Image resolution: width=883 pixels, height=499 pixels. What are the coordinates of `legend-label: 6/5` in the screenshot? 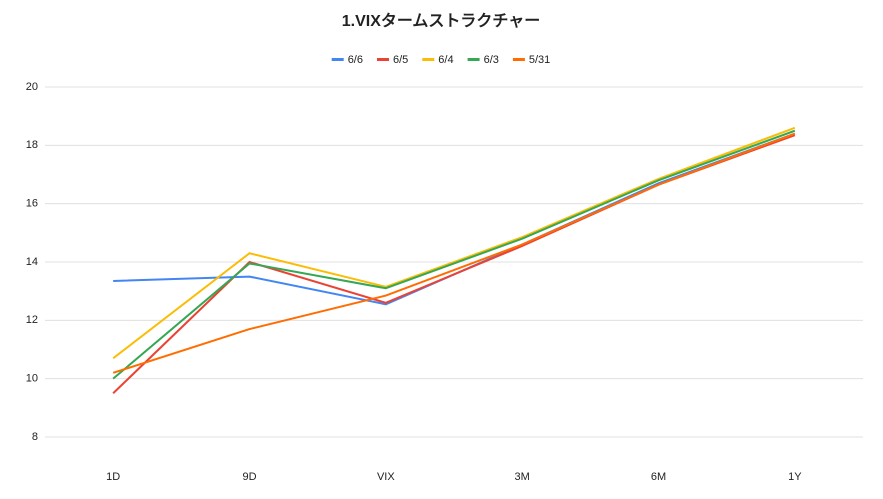 It's located at (400, 60).